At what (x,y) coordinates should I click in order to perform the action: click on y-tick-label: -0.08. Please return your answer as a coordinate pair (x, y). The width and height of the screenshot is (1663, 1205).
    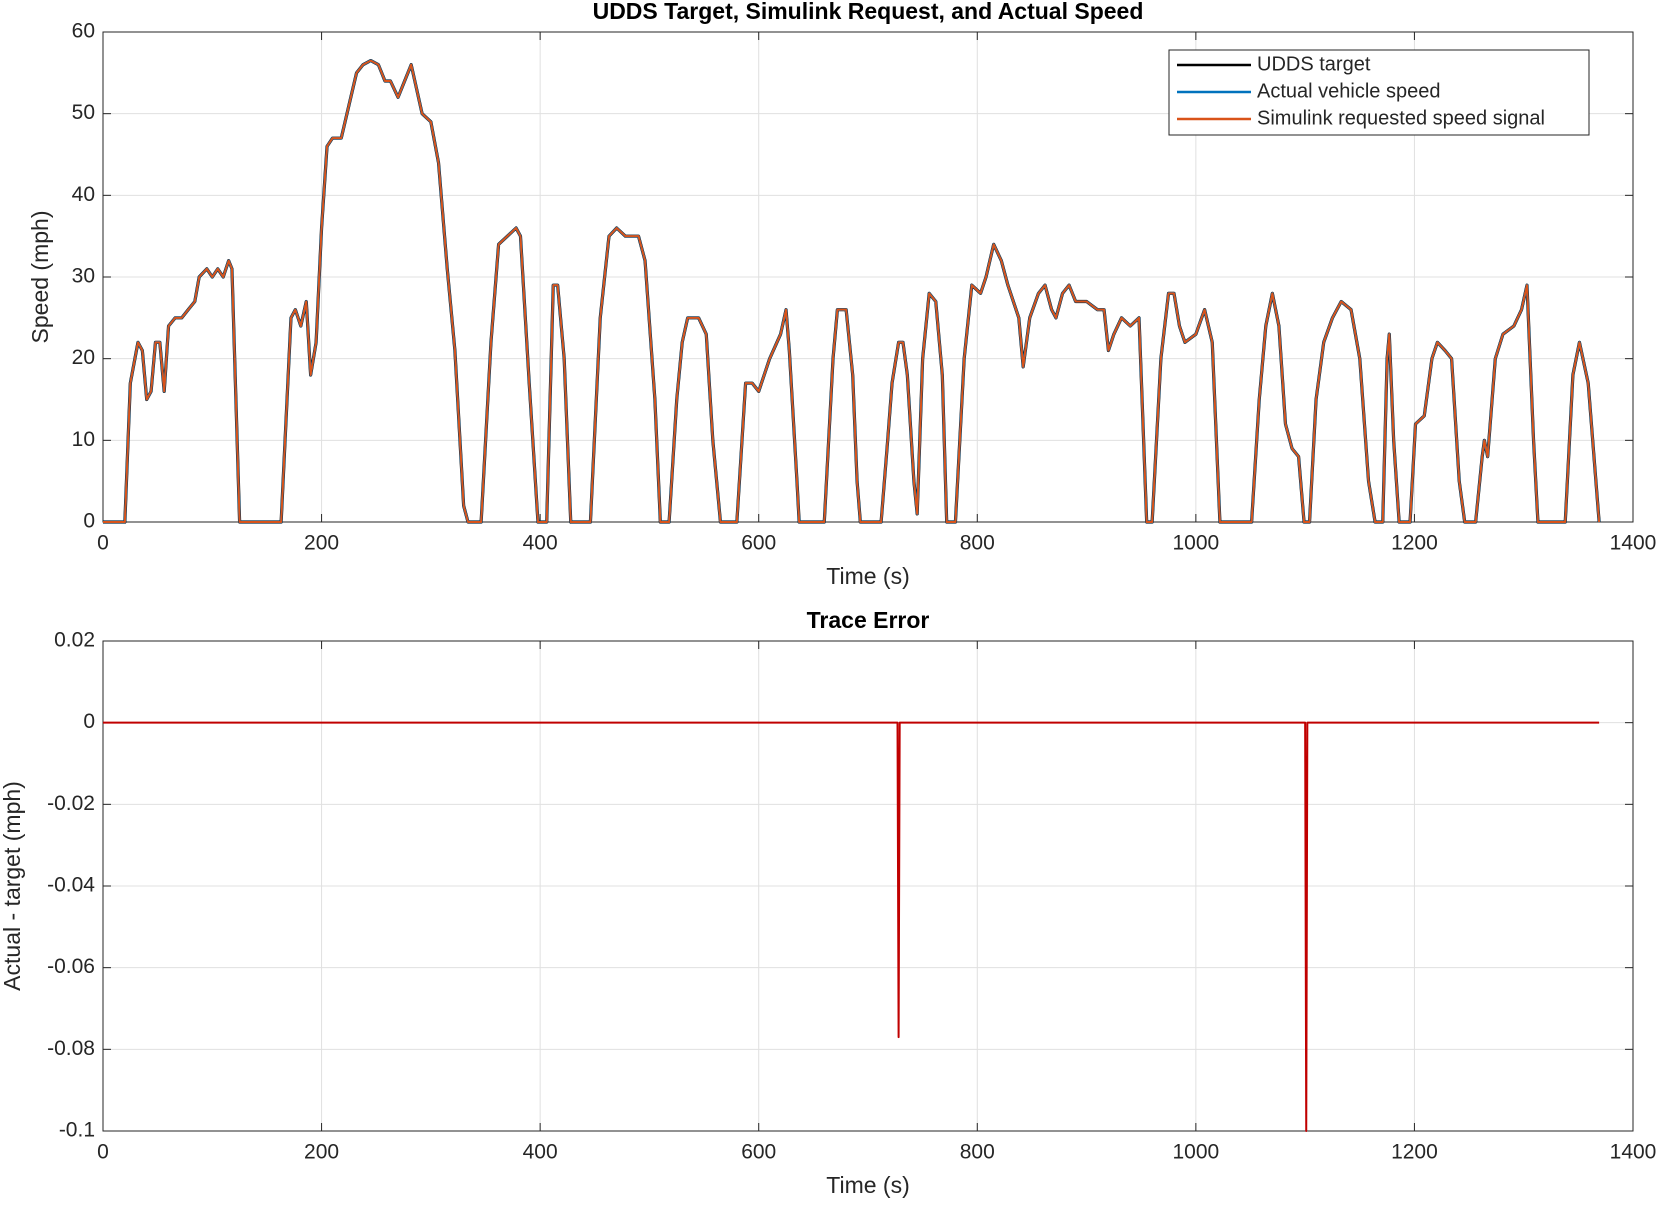
    Looking at the image, I should click on (71, 1048).